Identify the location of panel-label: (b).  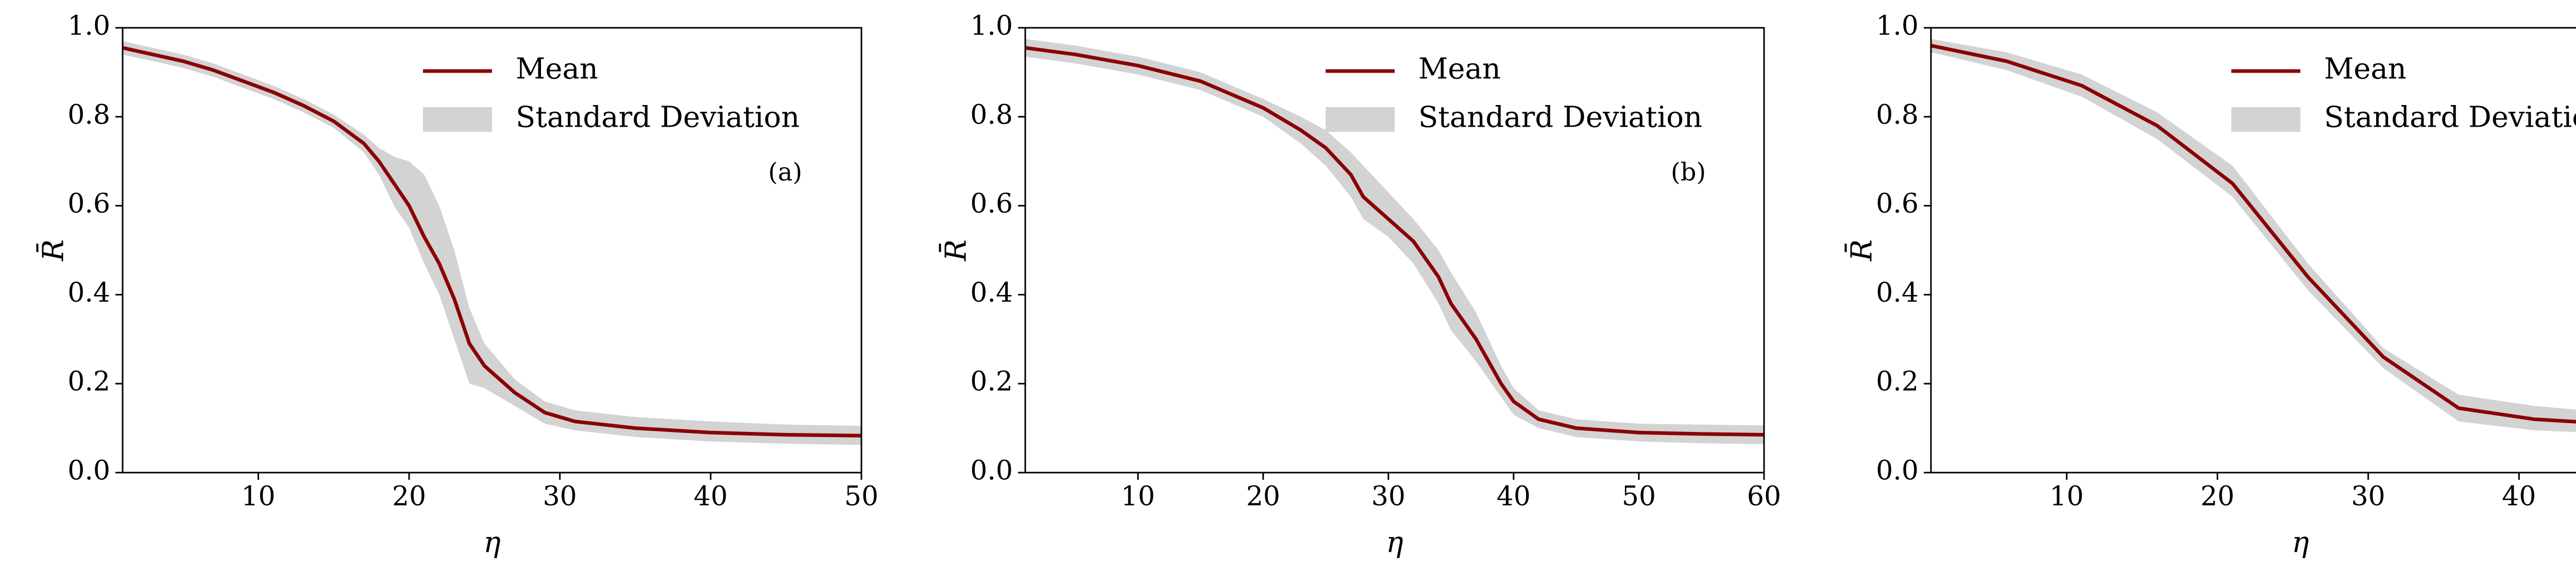
(1688, 173).